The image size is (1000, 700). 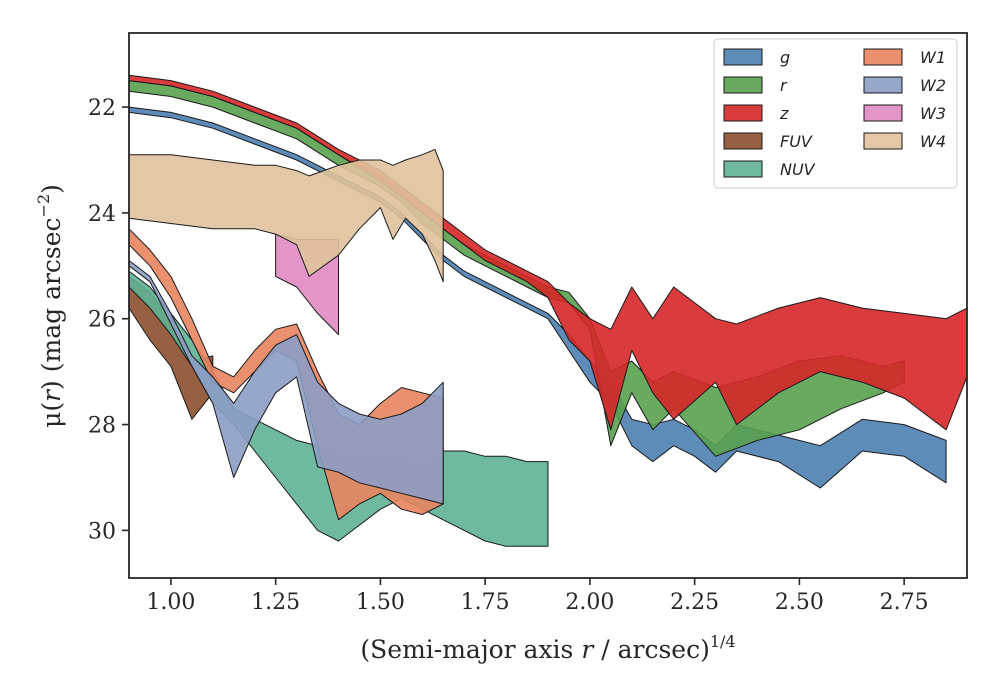 I want to click on x-tick-label: 2.25, so click(x=694, y=602).